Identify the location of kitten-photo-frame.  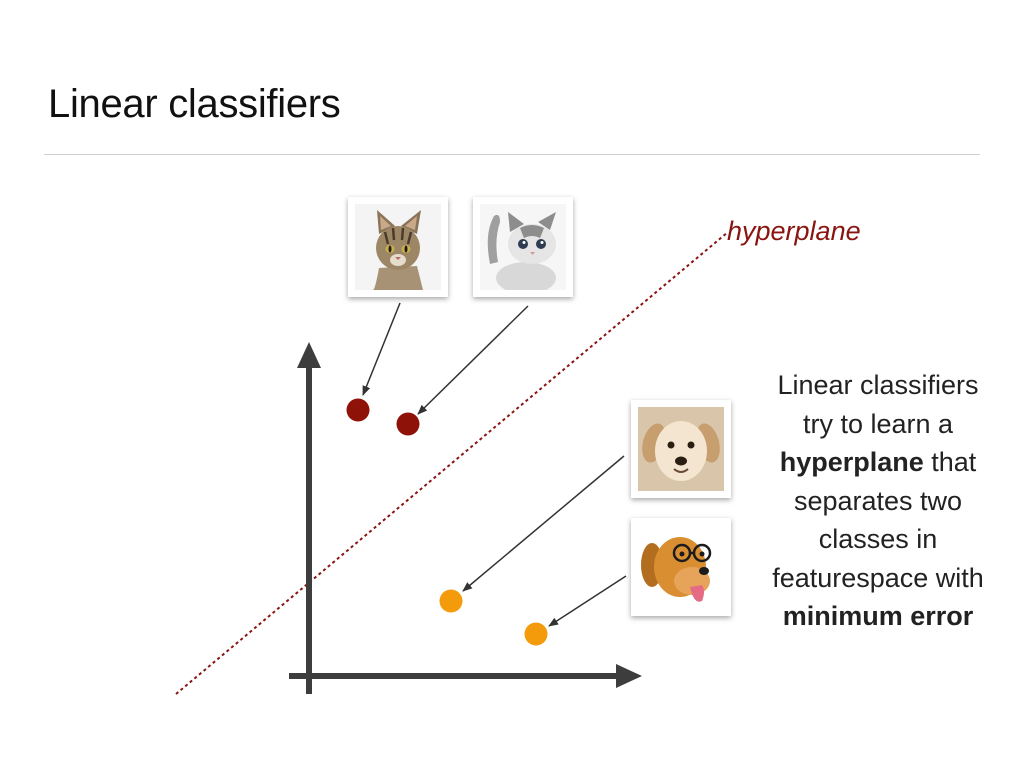
(523, 247).